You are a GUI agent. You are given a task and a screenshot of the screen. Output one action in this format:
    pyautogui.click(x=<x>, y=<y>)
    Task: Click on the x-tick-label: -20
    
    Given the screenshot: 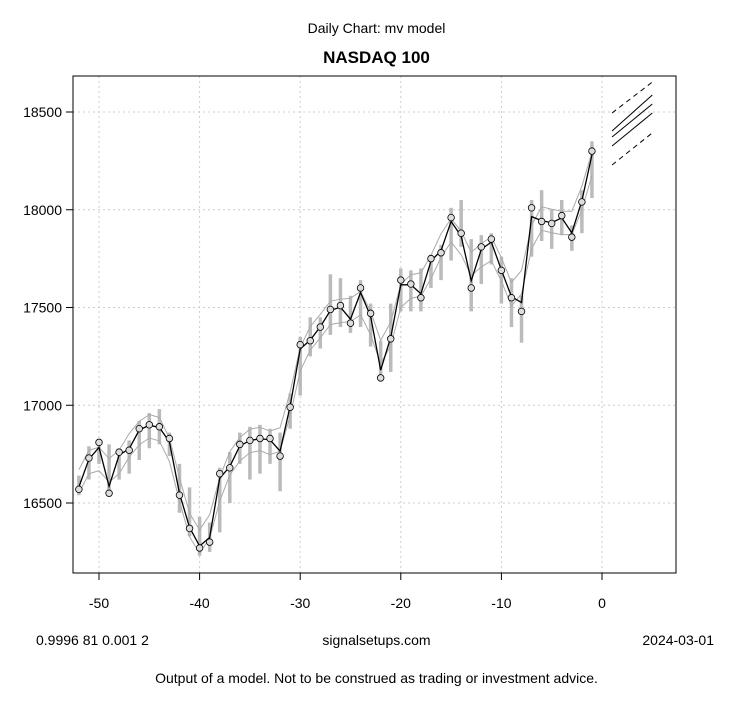 What is the action you would take?
    pyautogui.click(x=401, y=603)
    